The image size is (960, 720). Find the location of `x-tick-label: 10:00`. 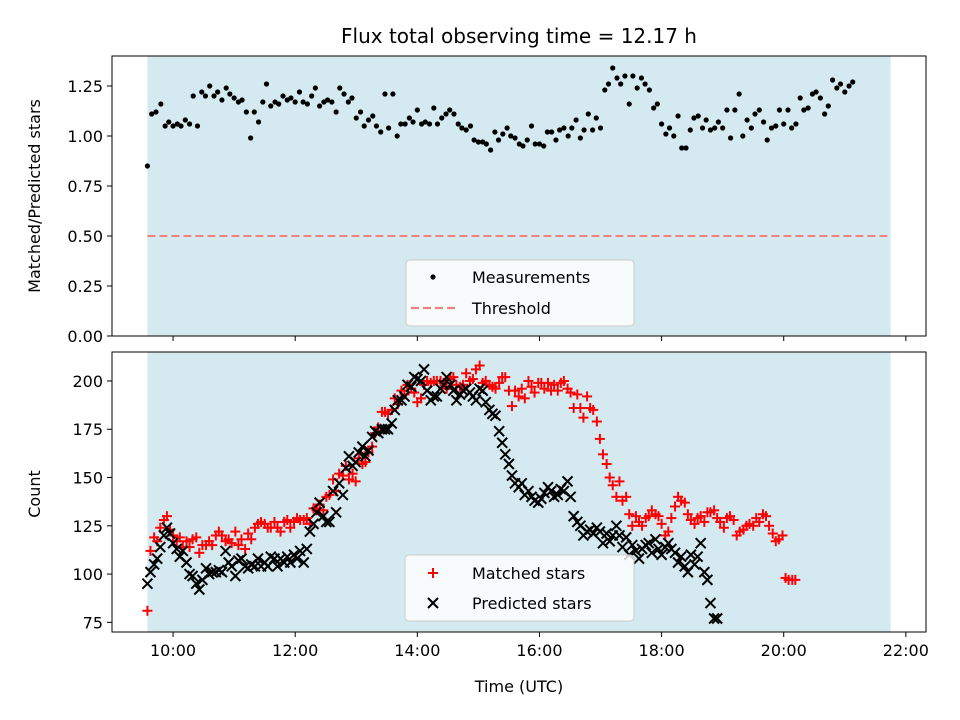

x-tick-label: 10:00 is located at coordinates (173, 650).